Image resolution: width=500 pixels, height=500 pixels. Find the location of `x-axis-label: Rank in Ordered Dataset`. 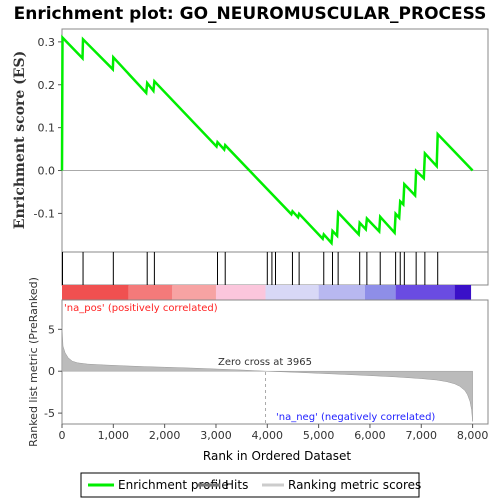

x-axis-label: Rank in Ordered Dataset is located at coordinates (277, 456).